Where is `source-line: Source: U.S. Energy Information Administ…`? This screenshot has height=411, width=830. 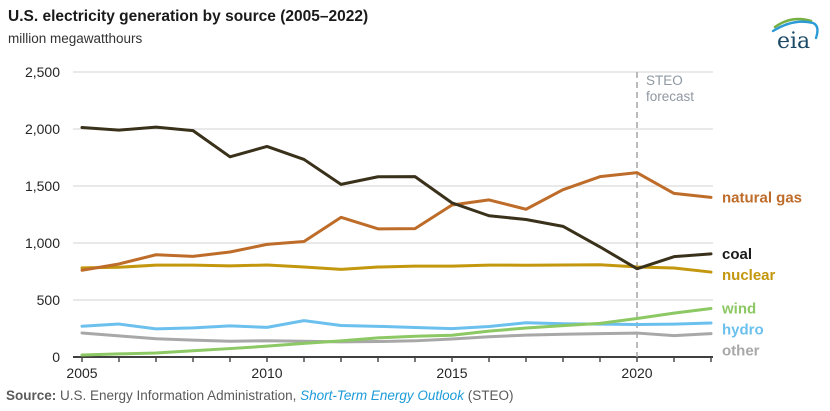
source-line: Source: U.S. Energy Information Administ… is located at coordinates (259, 395).